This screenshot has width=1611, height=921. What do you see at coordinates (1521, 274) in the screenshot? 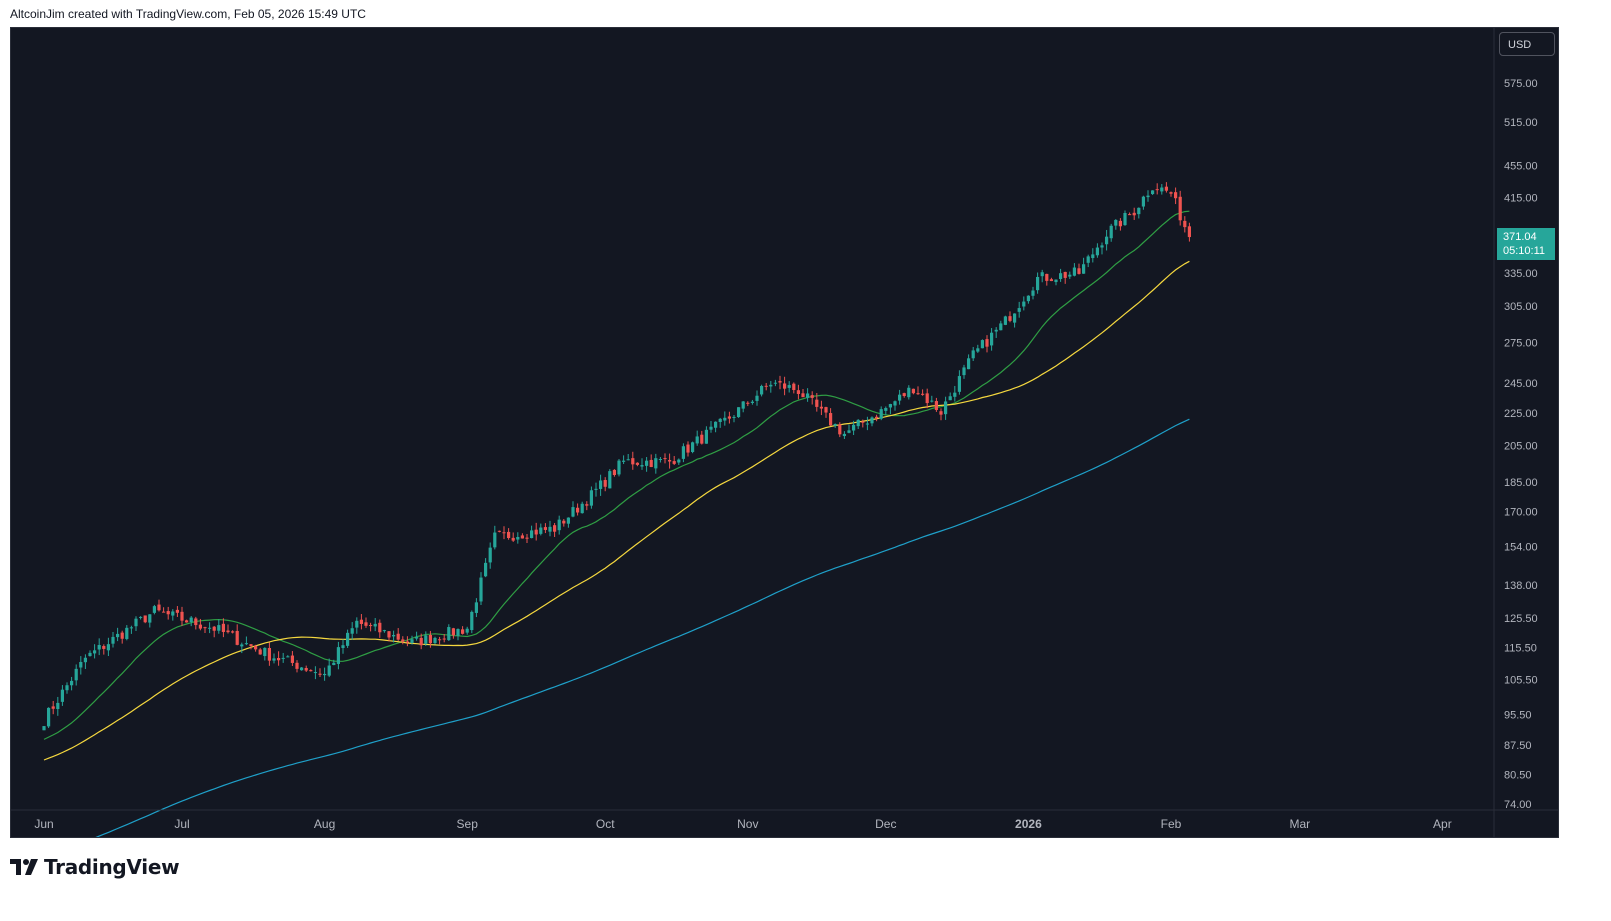
I see `y-tick-label: 335.00` at bounding box center [1521, 274].